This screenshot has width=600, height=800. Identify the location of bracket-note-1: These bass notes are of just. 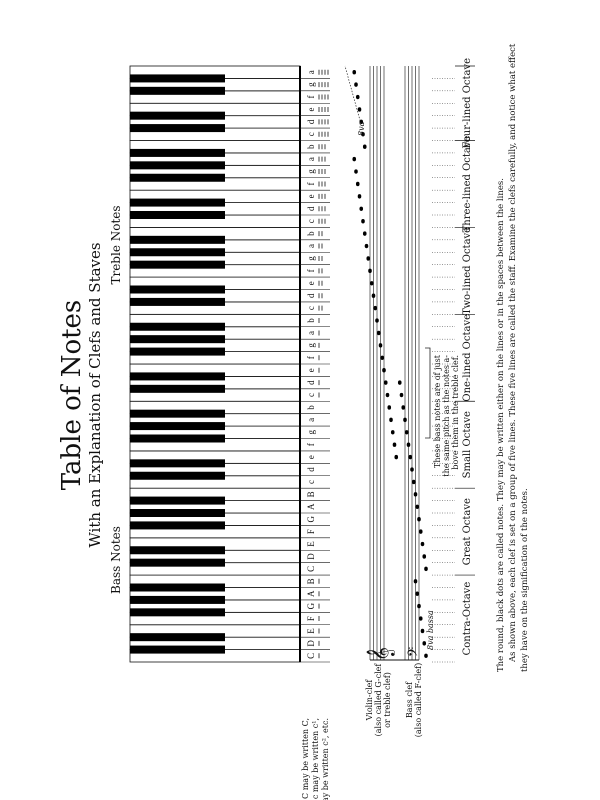
(437, 411).